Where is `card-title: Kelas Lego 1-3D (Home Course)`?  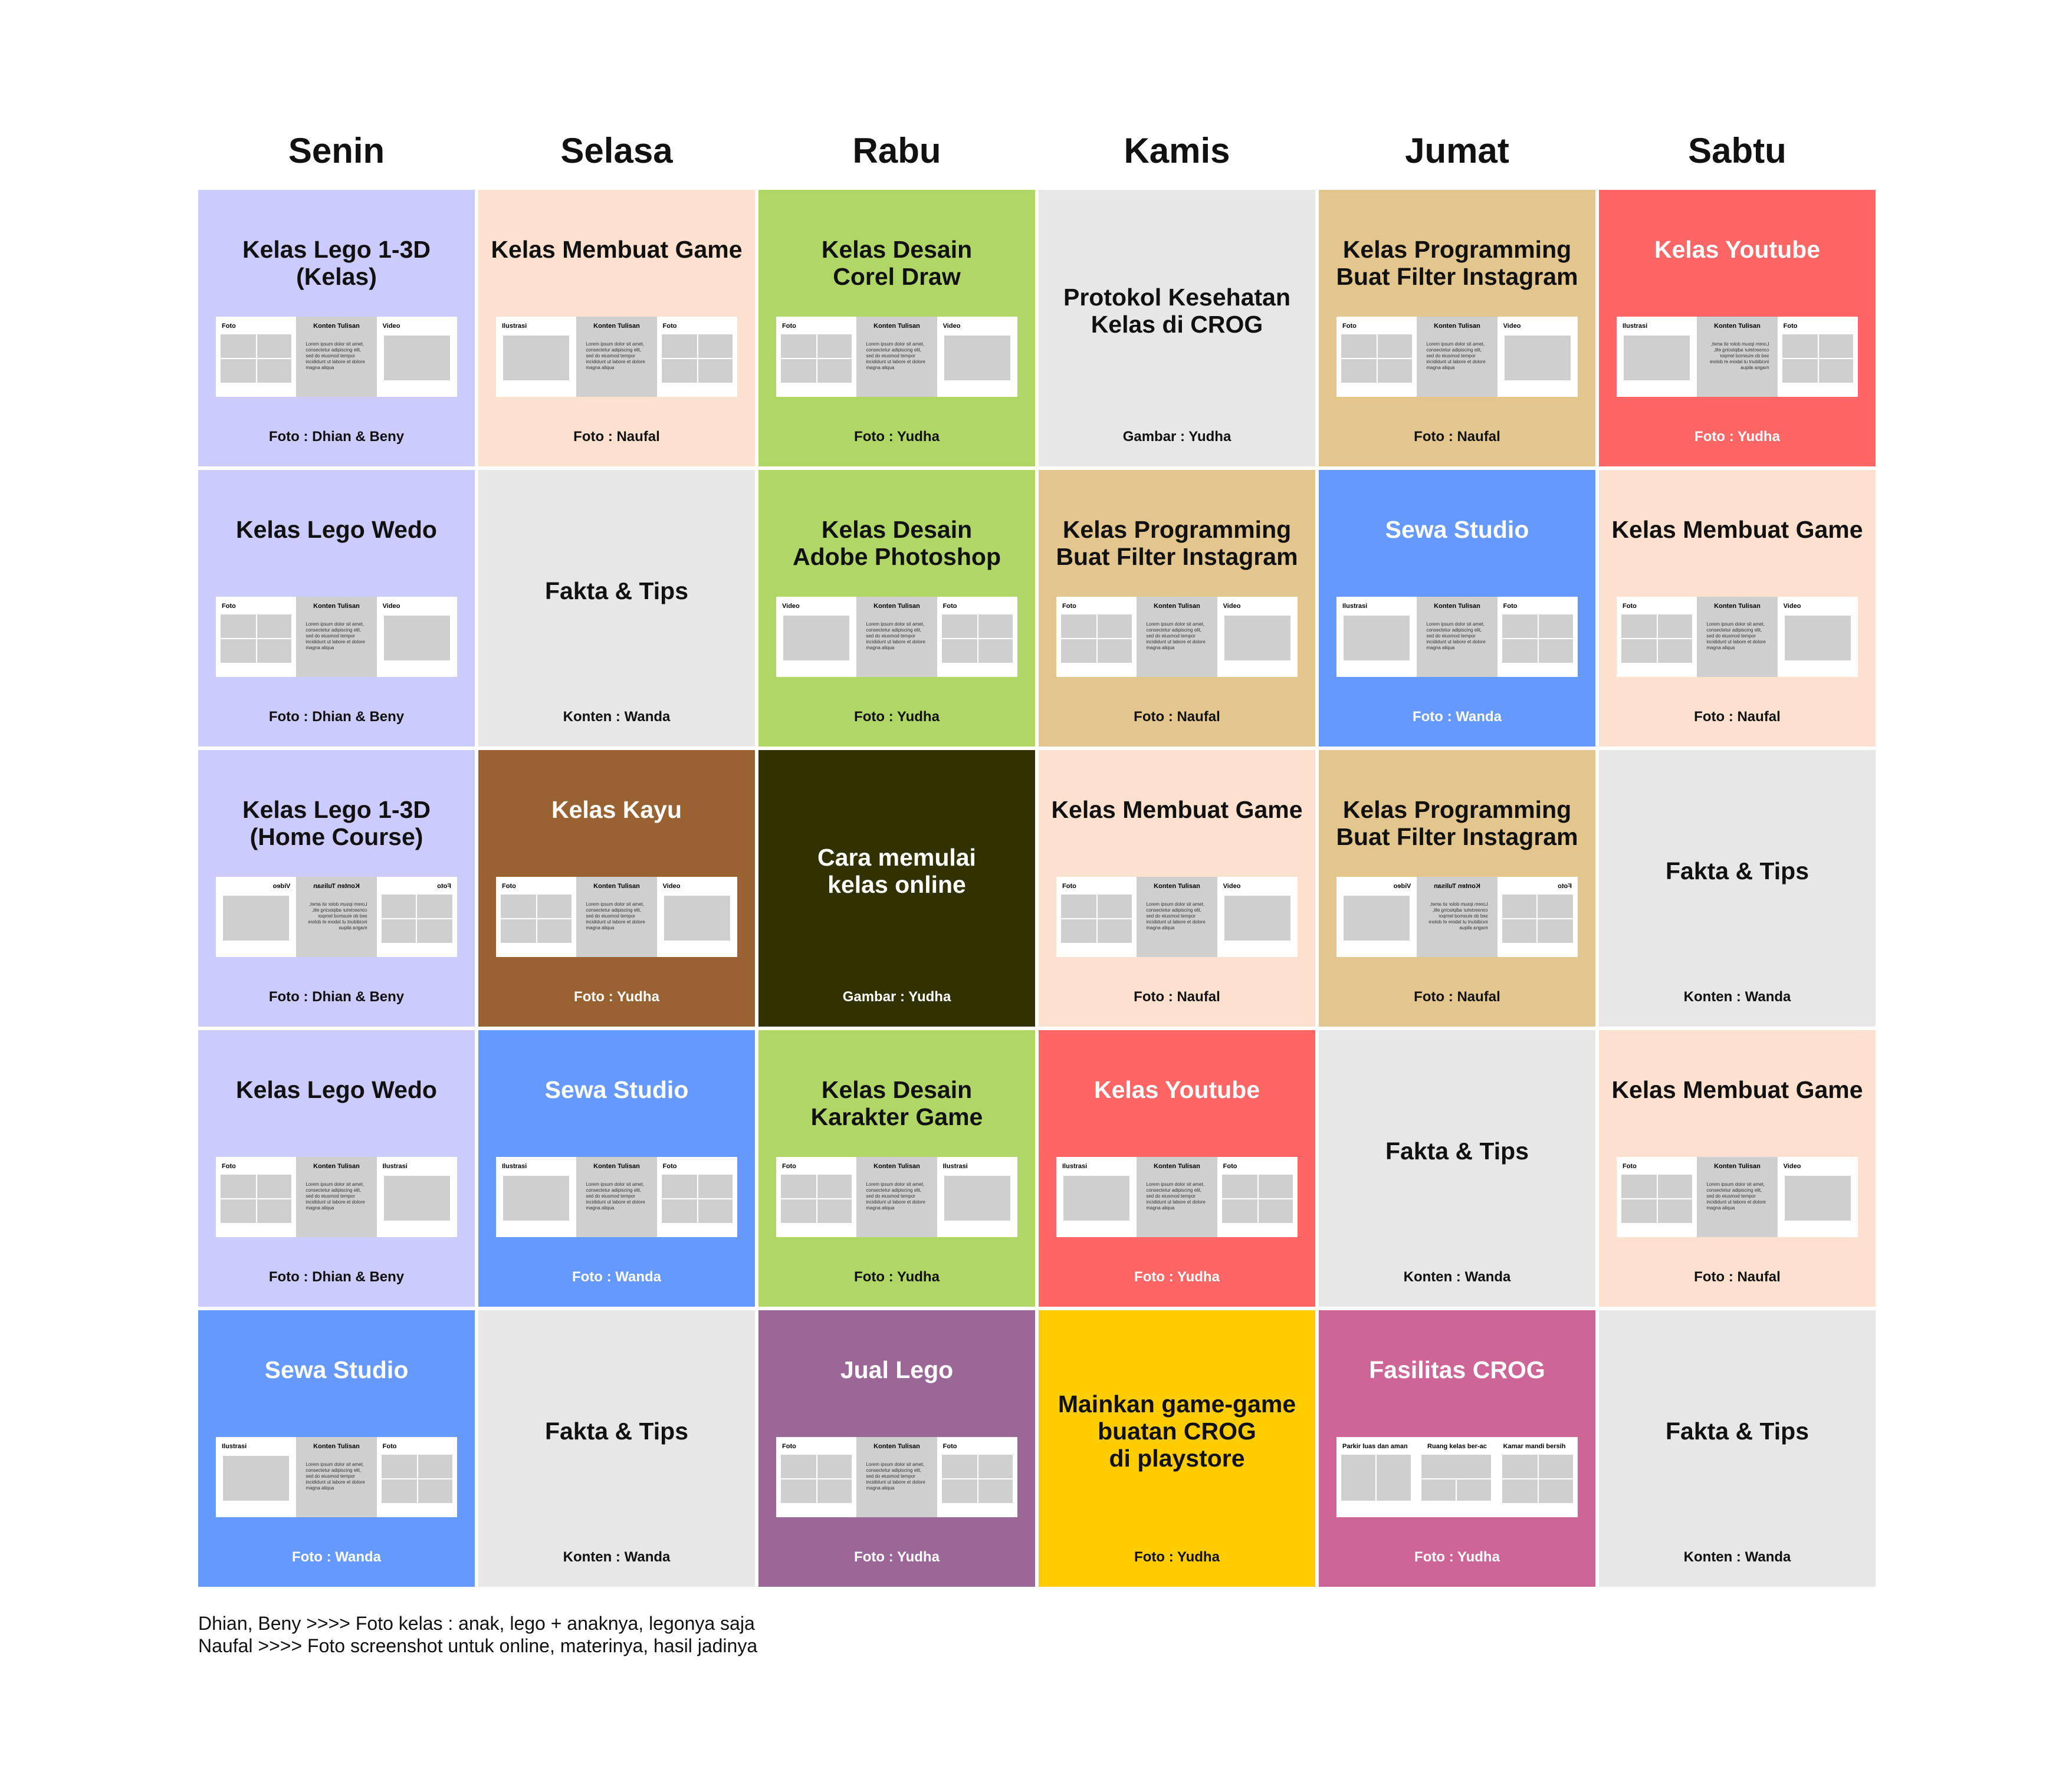 card-title: Kelas Lego 1-3D (Home Course) is located at coordinates (336, 823).